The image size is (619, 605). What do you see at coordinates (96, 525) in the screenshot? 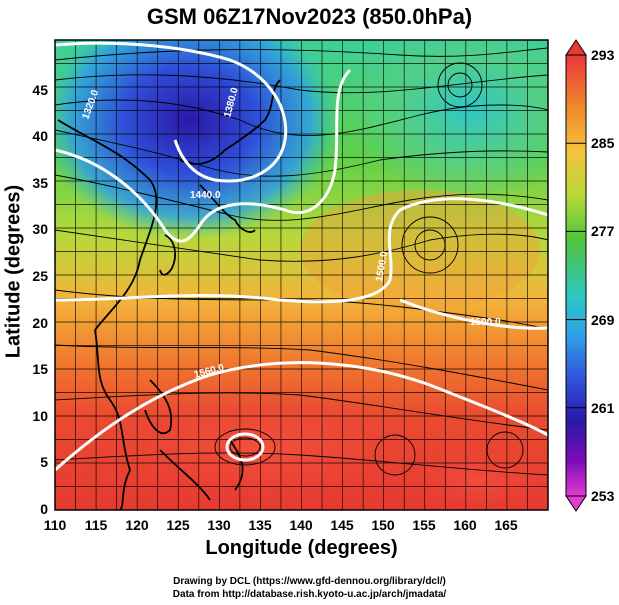
I see `x-tick-label: 115` at bounding box center [96, 525].